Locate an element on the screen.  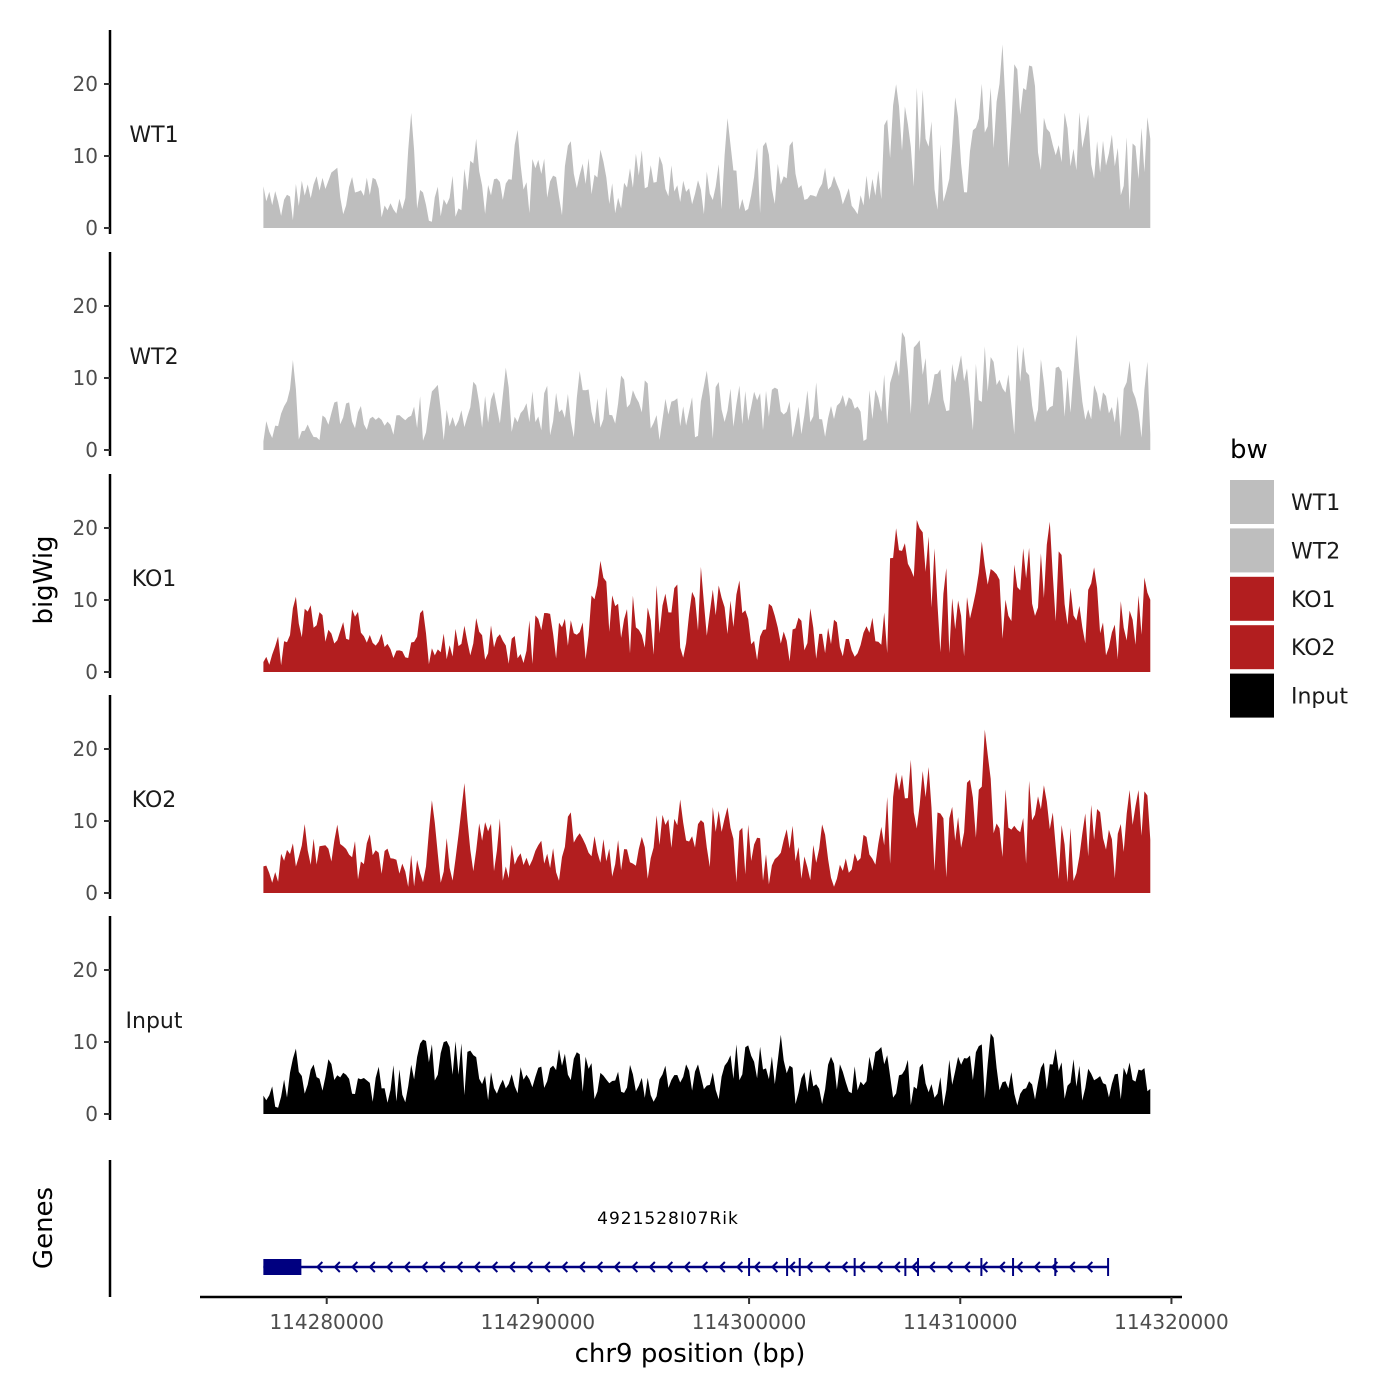
y-axis-title: bigWig is located at coordinates (44, 579).